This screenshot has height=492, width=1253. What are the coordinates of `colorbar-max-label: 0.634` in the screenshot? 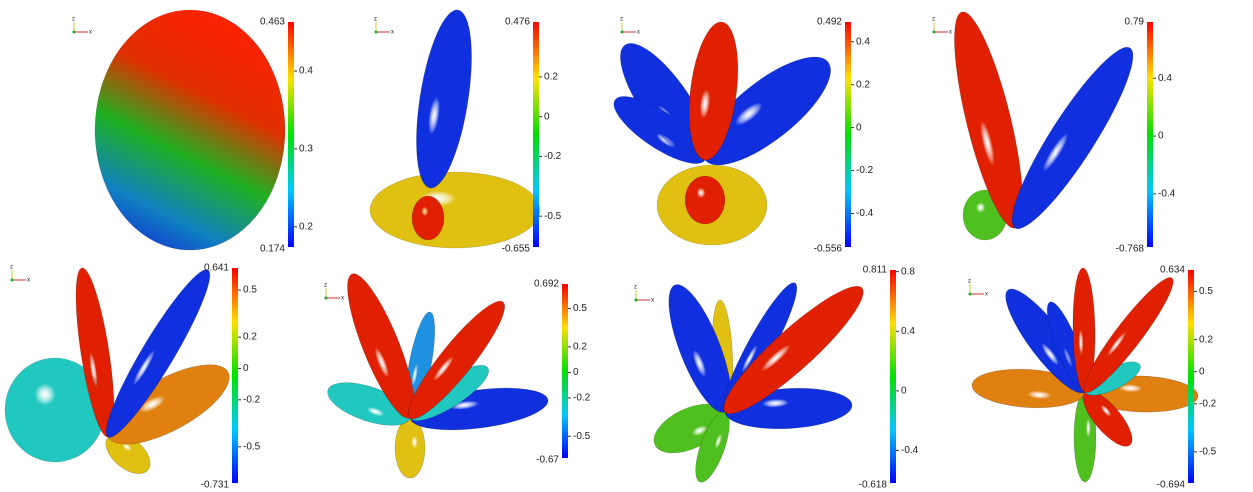 It's located at (1172, 270).